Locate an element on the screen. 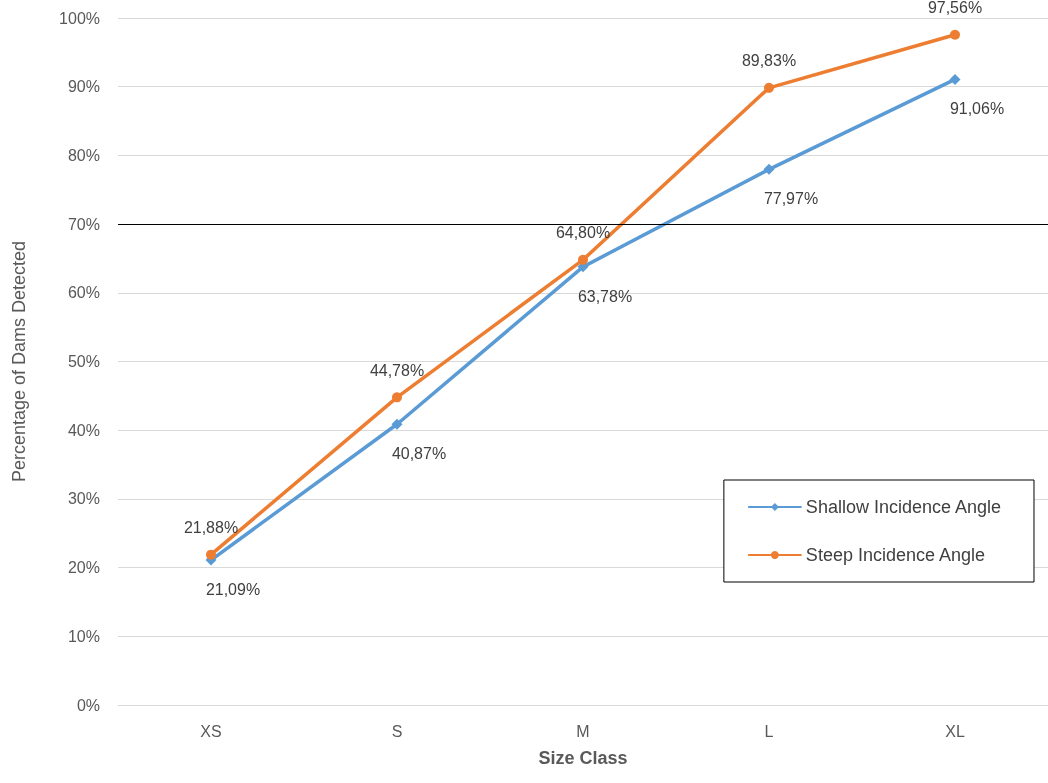 Image resolution: width=1048 pixels, height=783 pixels. x-tick-label: L is located at coordinates (769, 731).